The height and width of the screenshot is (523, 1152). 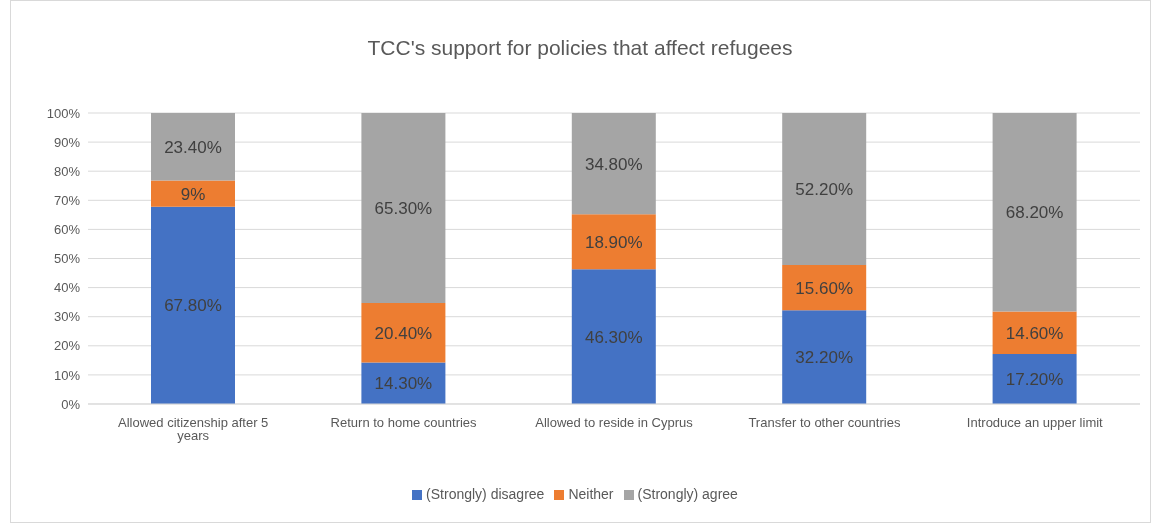 What do you see at coordinates (67, 230) in the screenshot?
I see `y-tick-label: 60%` at bounding box center [67, 230].